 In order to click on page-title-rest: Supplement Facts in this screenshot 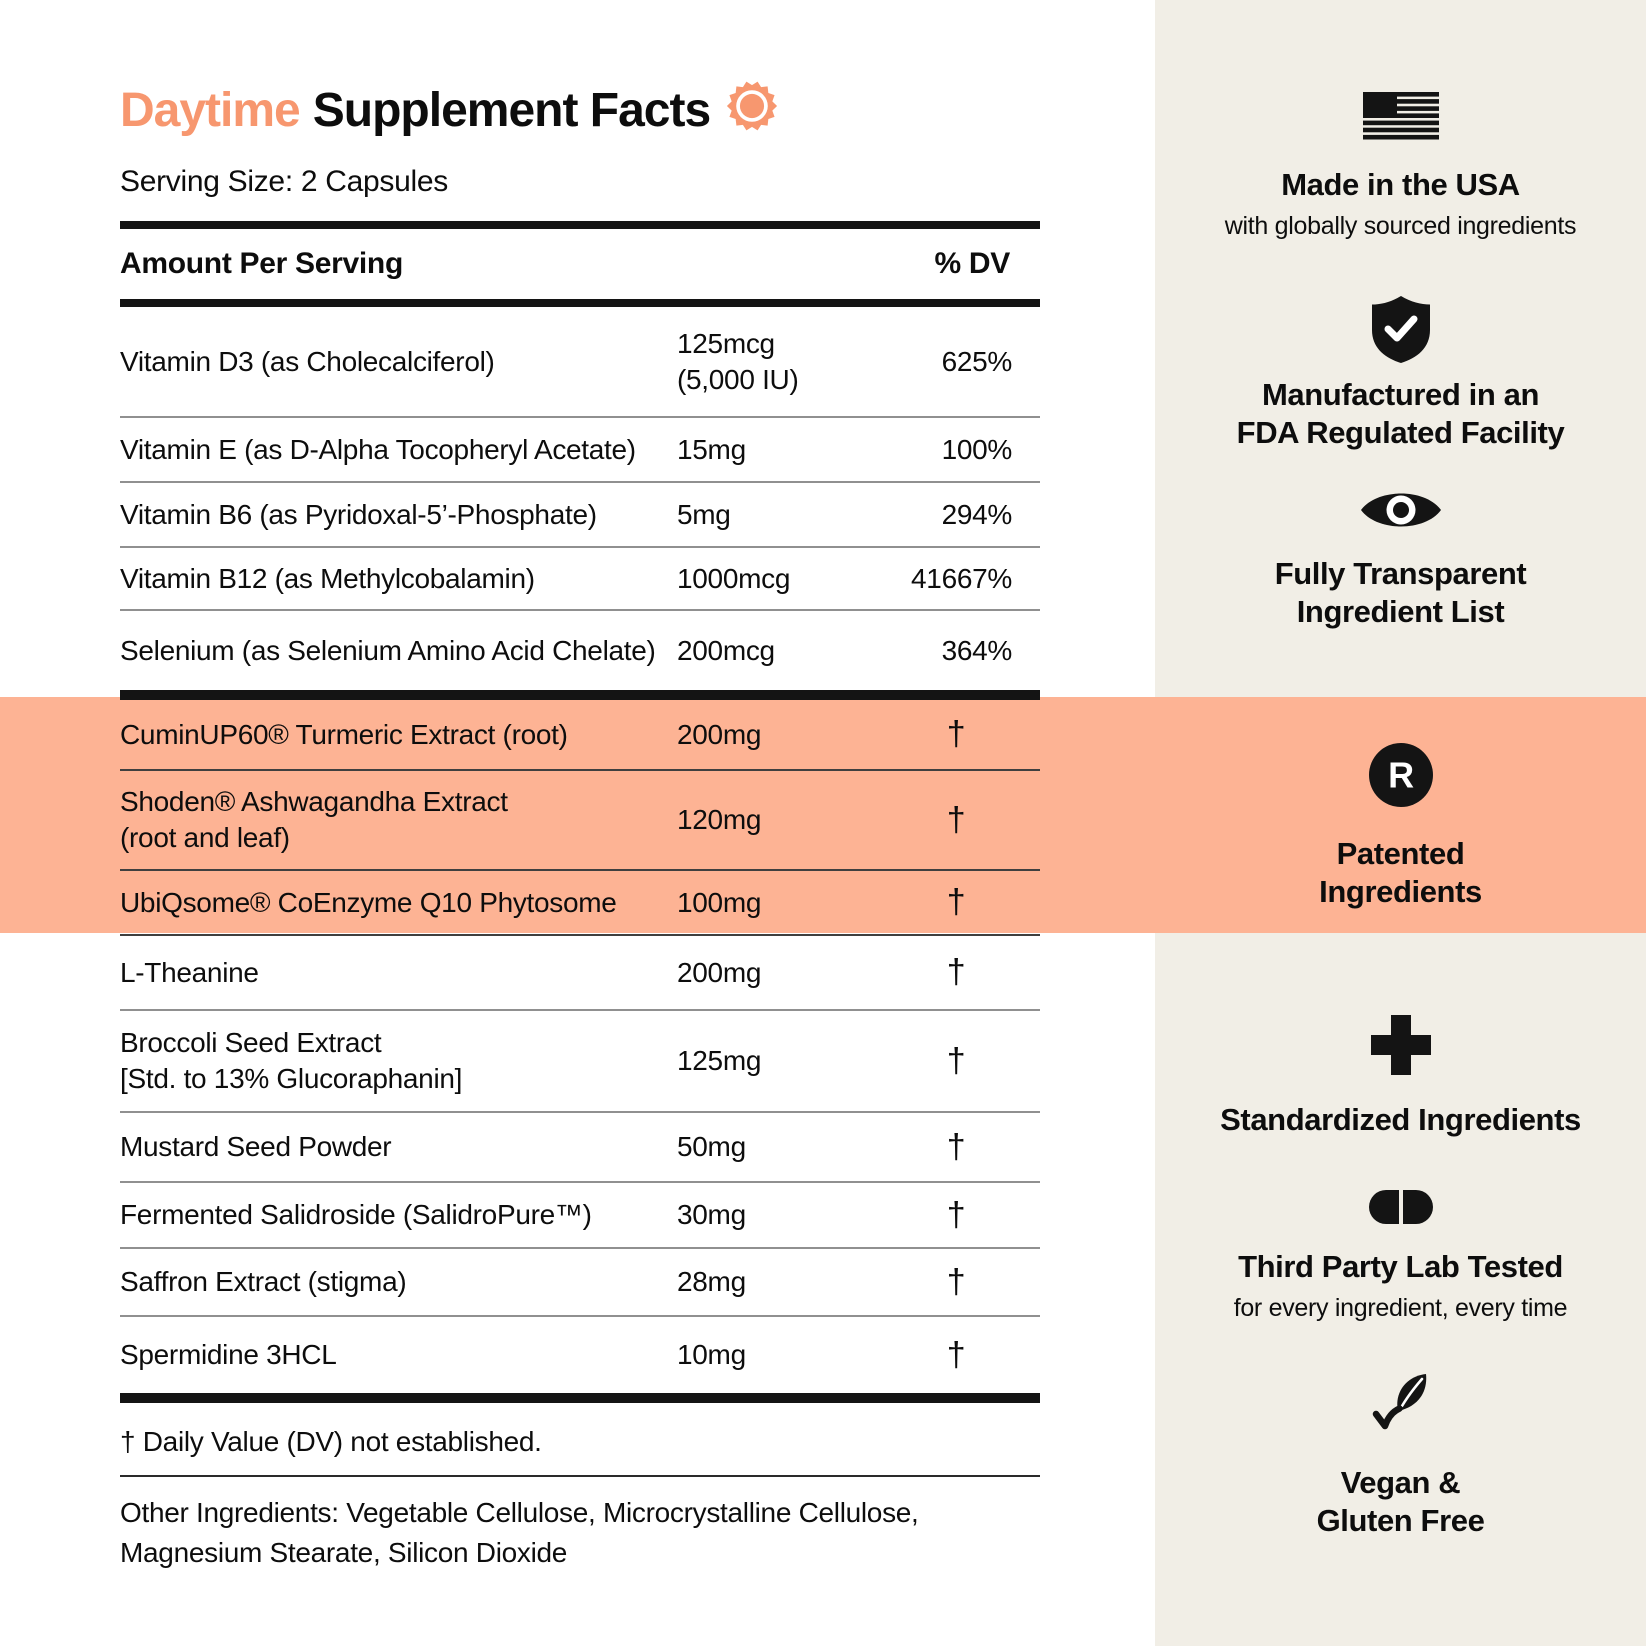, I will do `click(511, 110)`.